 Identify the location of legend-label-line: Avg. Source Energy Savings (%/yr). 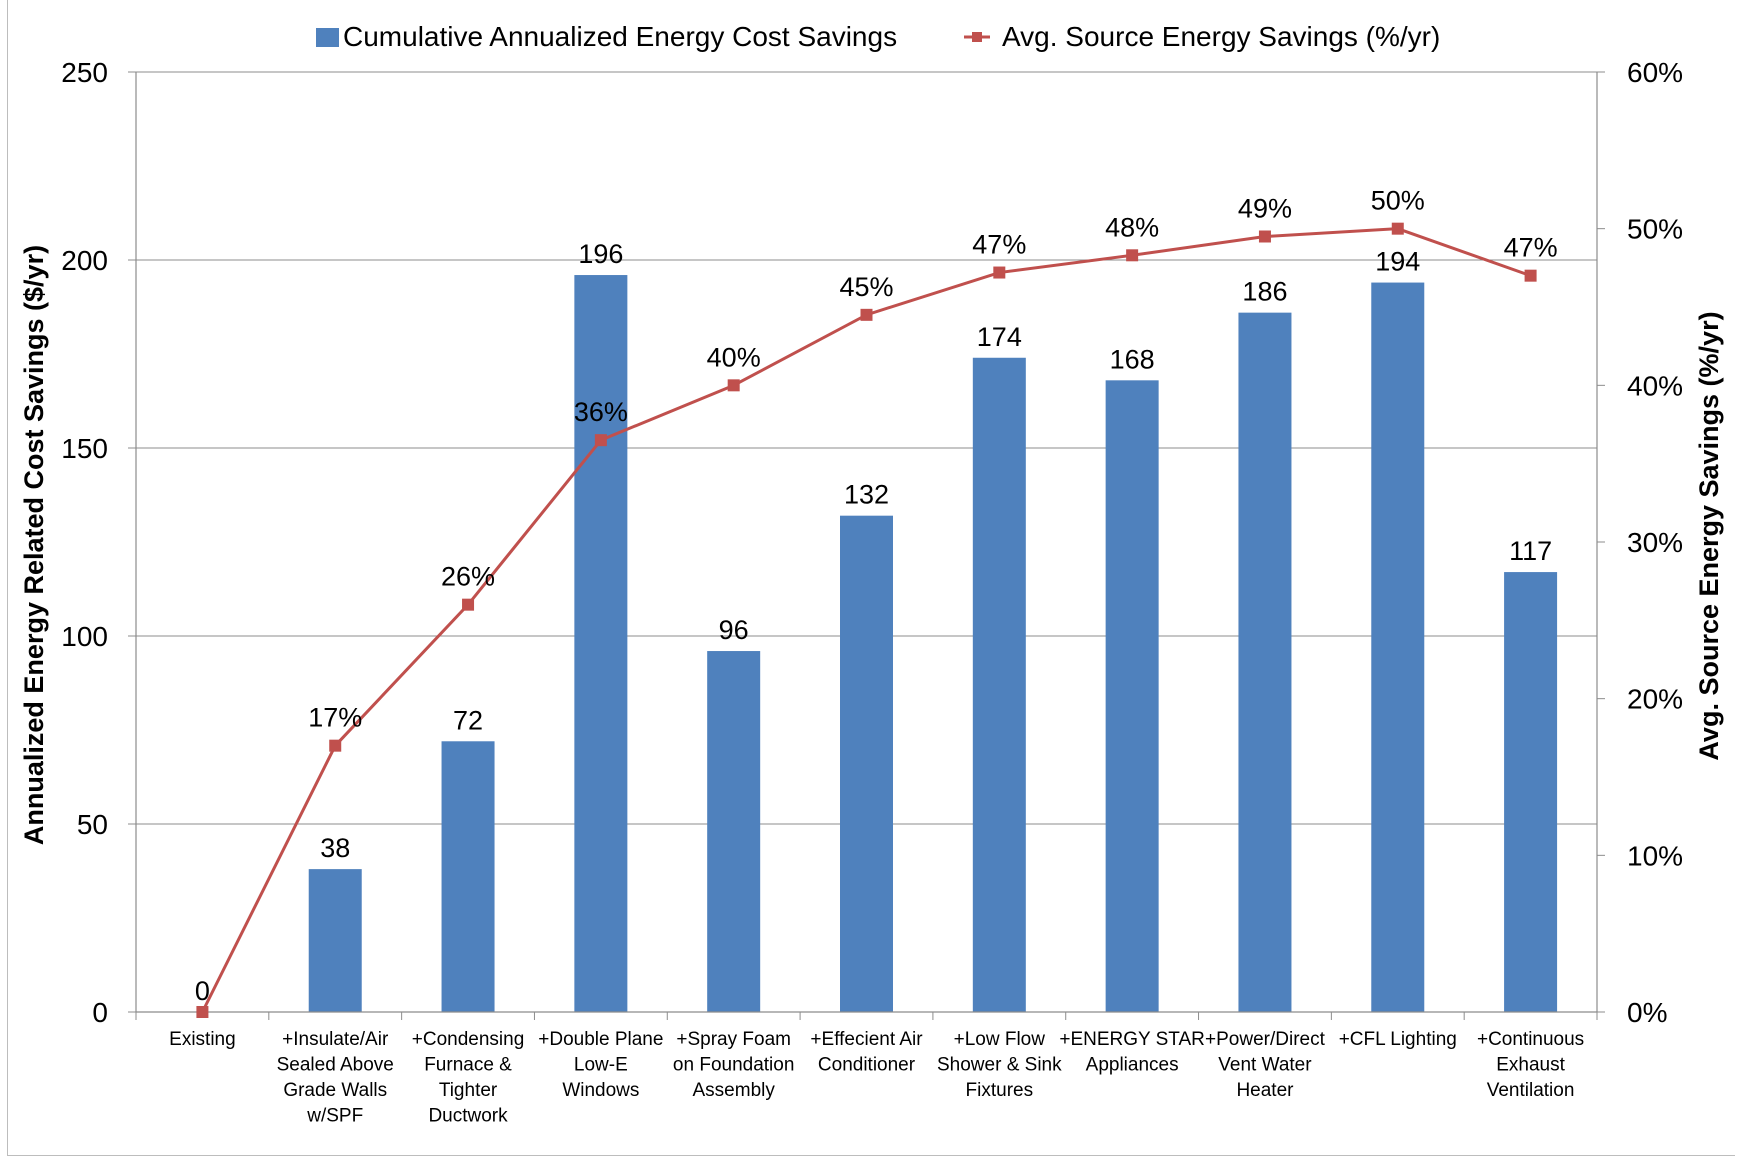
(1221, 36).